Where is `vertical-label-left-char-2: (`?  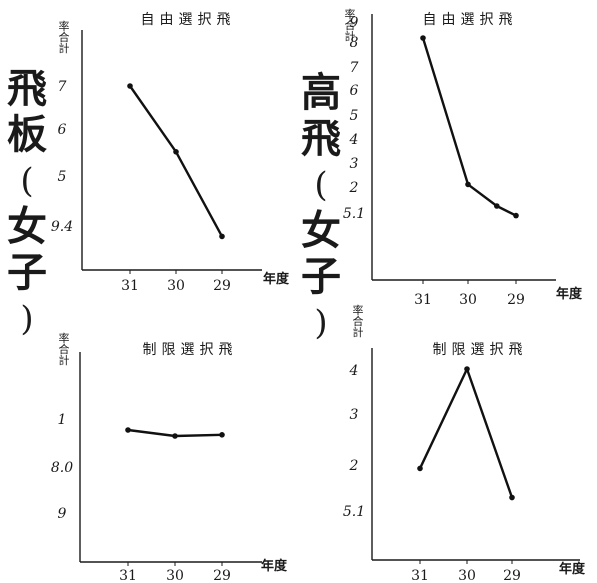
vertical-label-left-char-2: ( is located at coordinates (27, 181).